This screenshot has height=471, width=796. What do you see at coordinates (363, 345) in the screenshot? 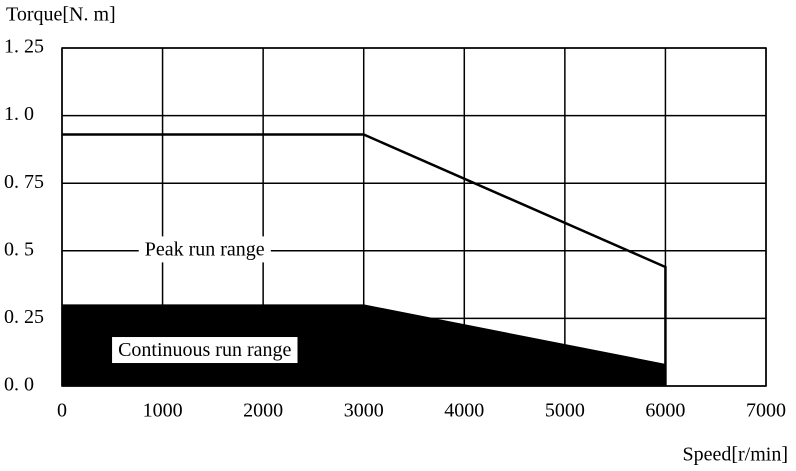
I see `area` at bounding box center [363, 345].